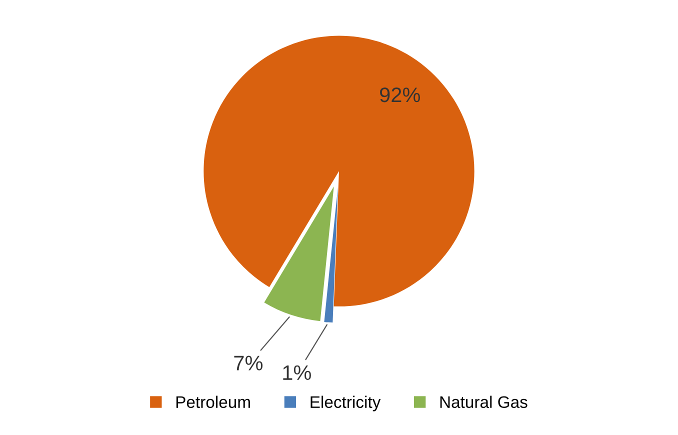 Image resolution: width=678 pixels, height=435 pixels. What do you see at coordinates (345, 404) in the screenshot?
I see `legend-label: Electricity` at bounding box center [345, 404].